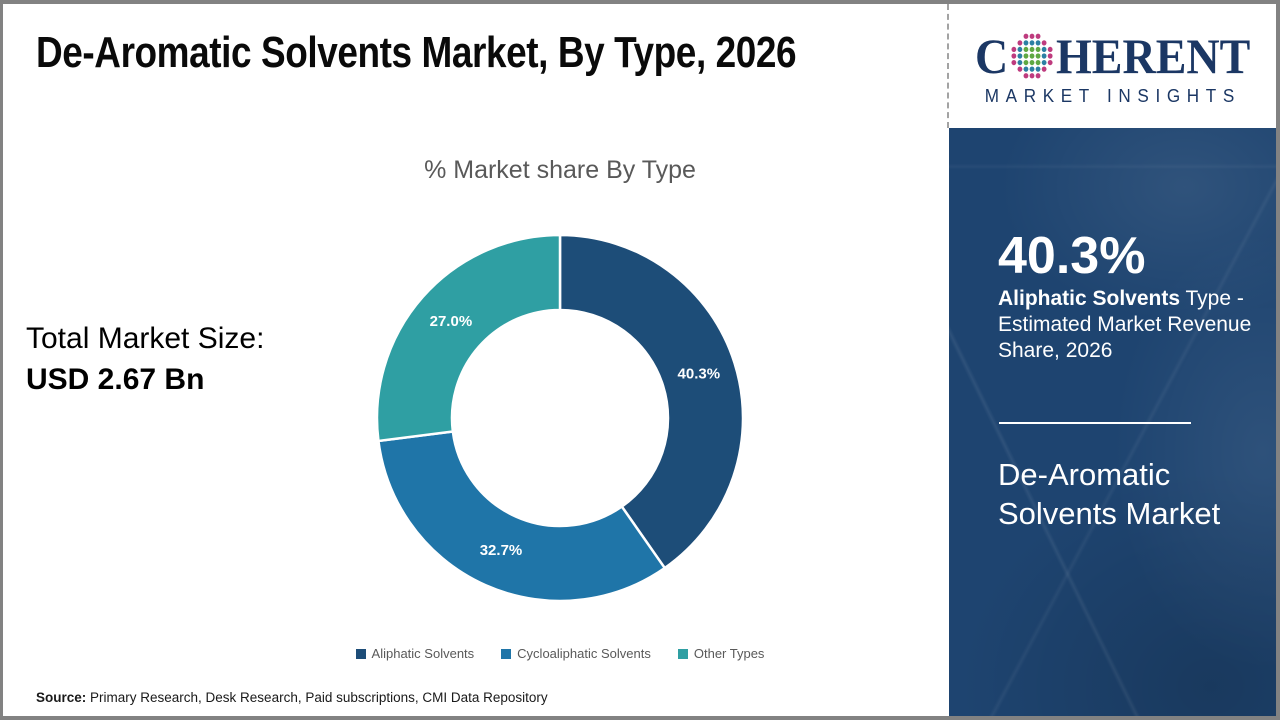  I want to click on donut-label-2: 27.0%, so click(451, 321).